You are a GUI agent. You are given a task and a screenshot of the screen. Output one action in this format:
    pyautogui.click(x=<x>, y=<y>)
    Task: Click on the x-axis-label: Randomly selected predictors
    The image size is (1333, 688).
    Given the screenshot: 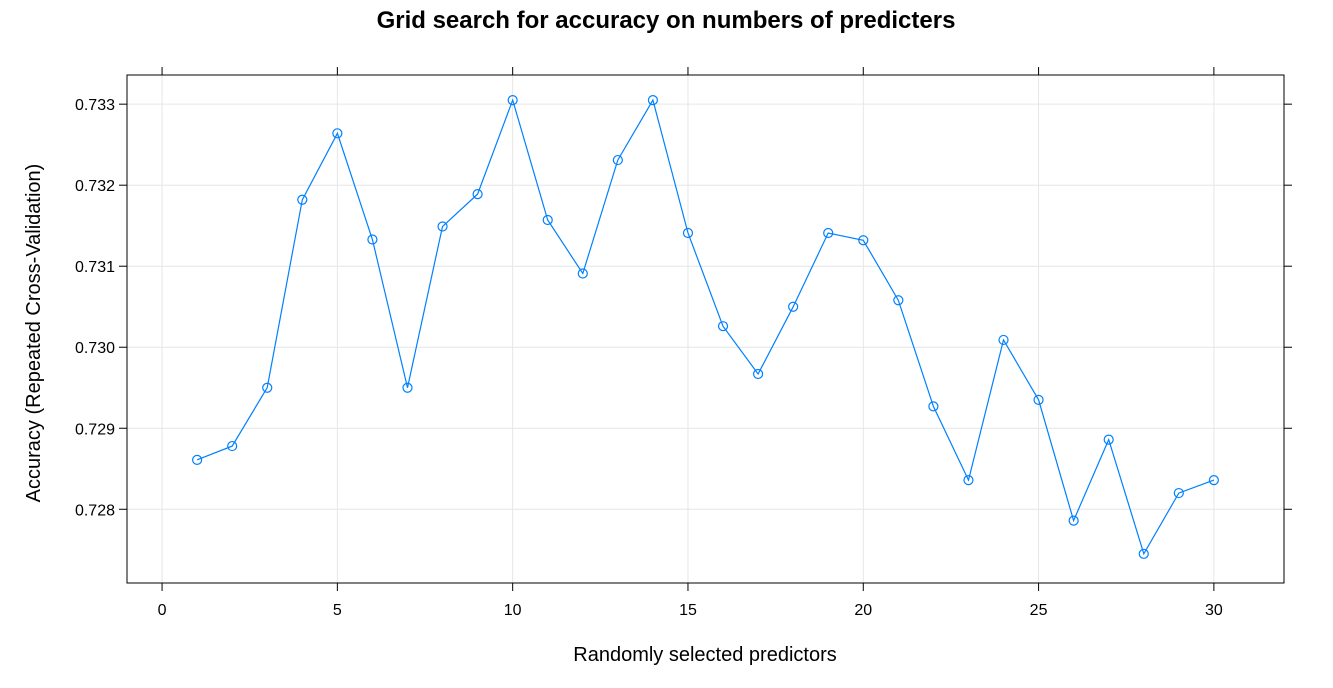 What is the action you would take?
    pyautogui.click(x=704, y=655)
    